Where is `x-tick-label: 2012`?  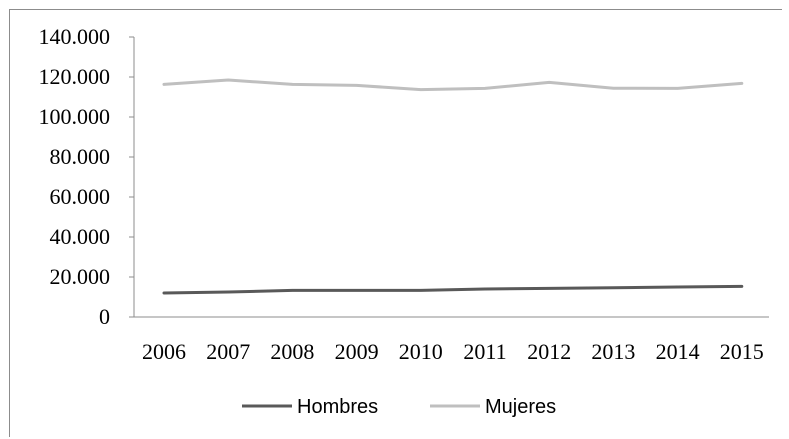 x-tick-label: 2012 is located at coordinates (549, 351).